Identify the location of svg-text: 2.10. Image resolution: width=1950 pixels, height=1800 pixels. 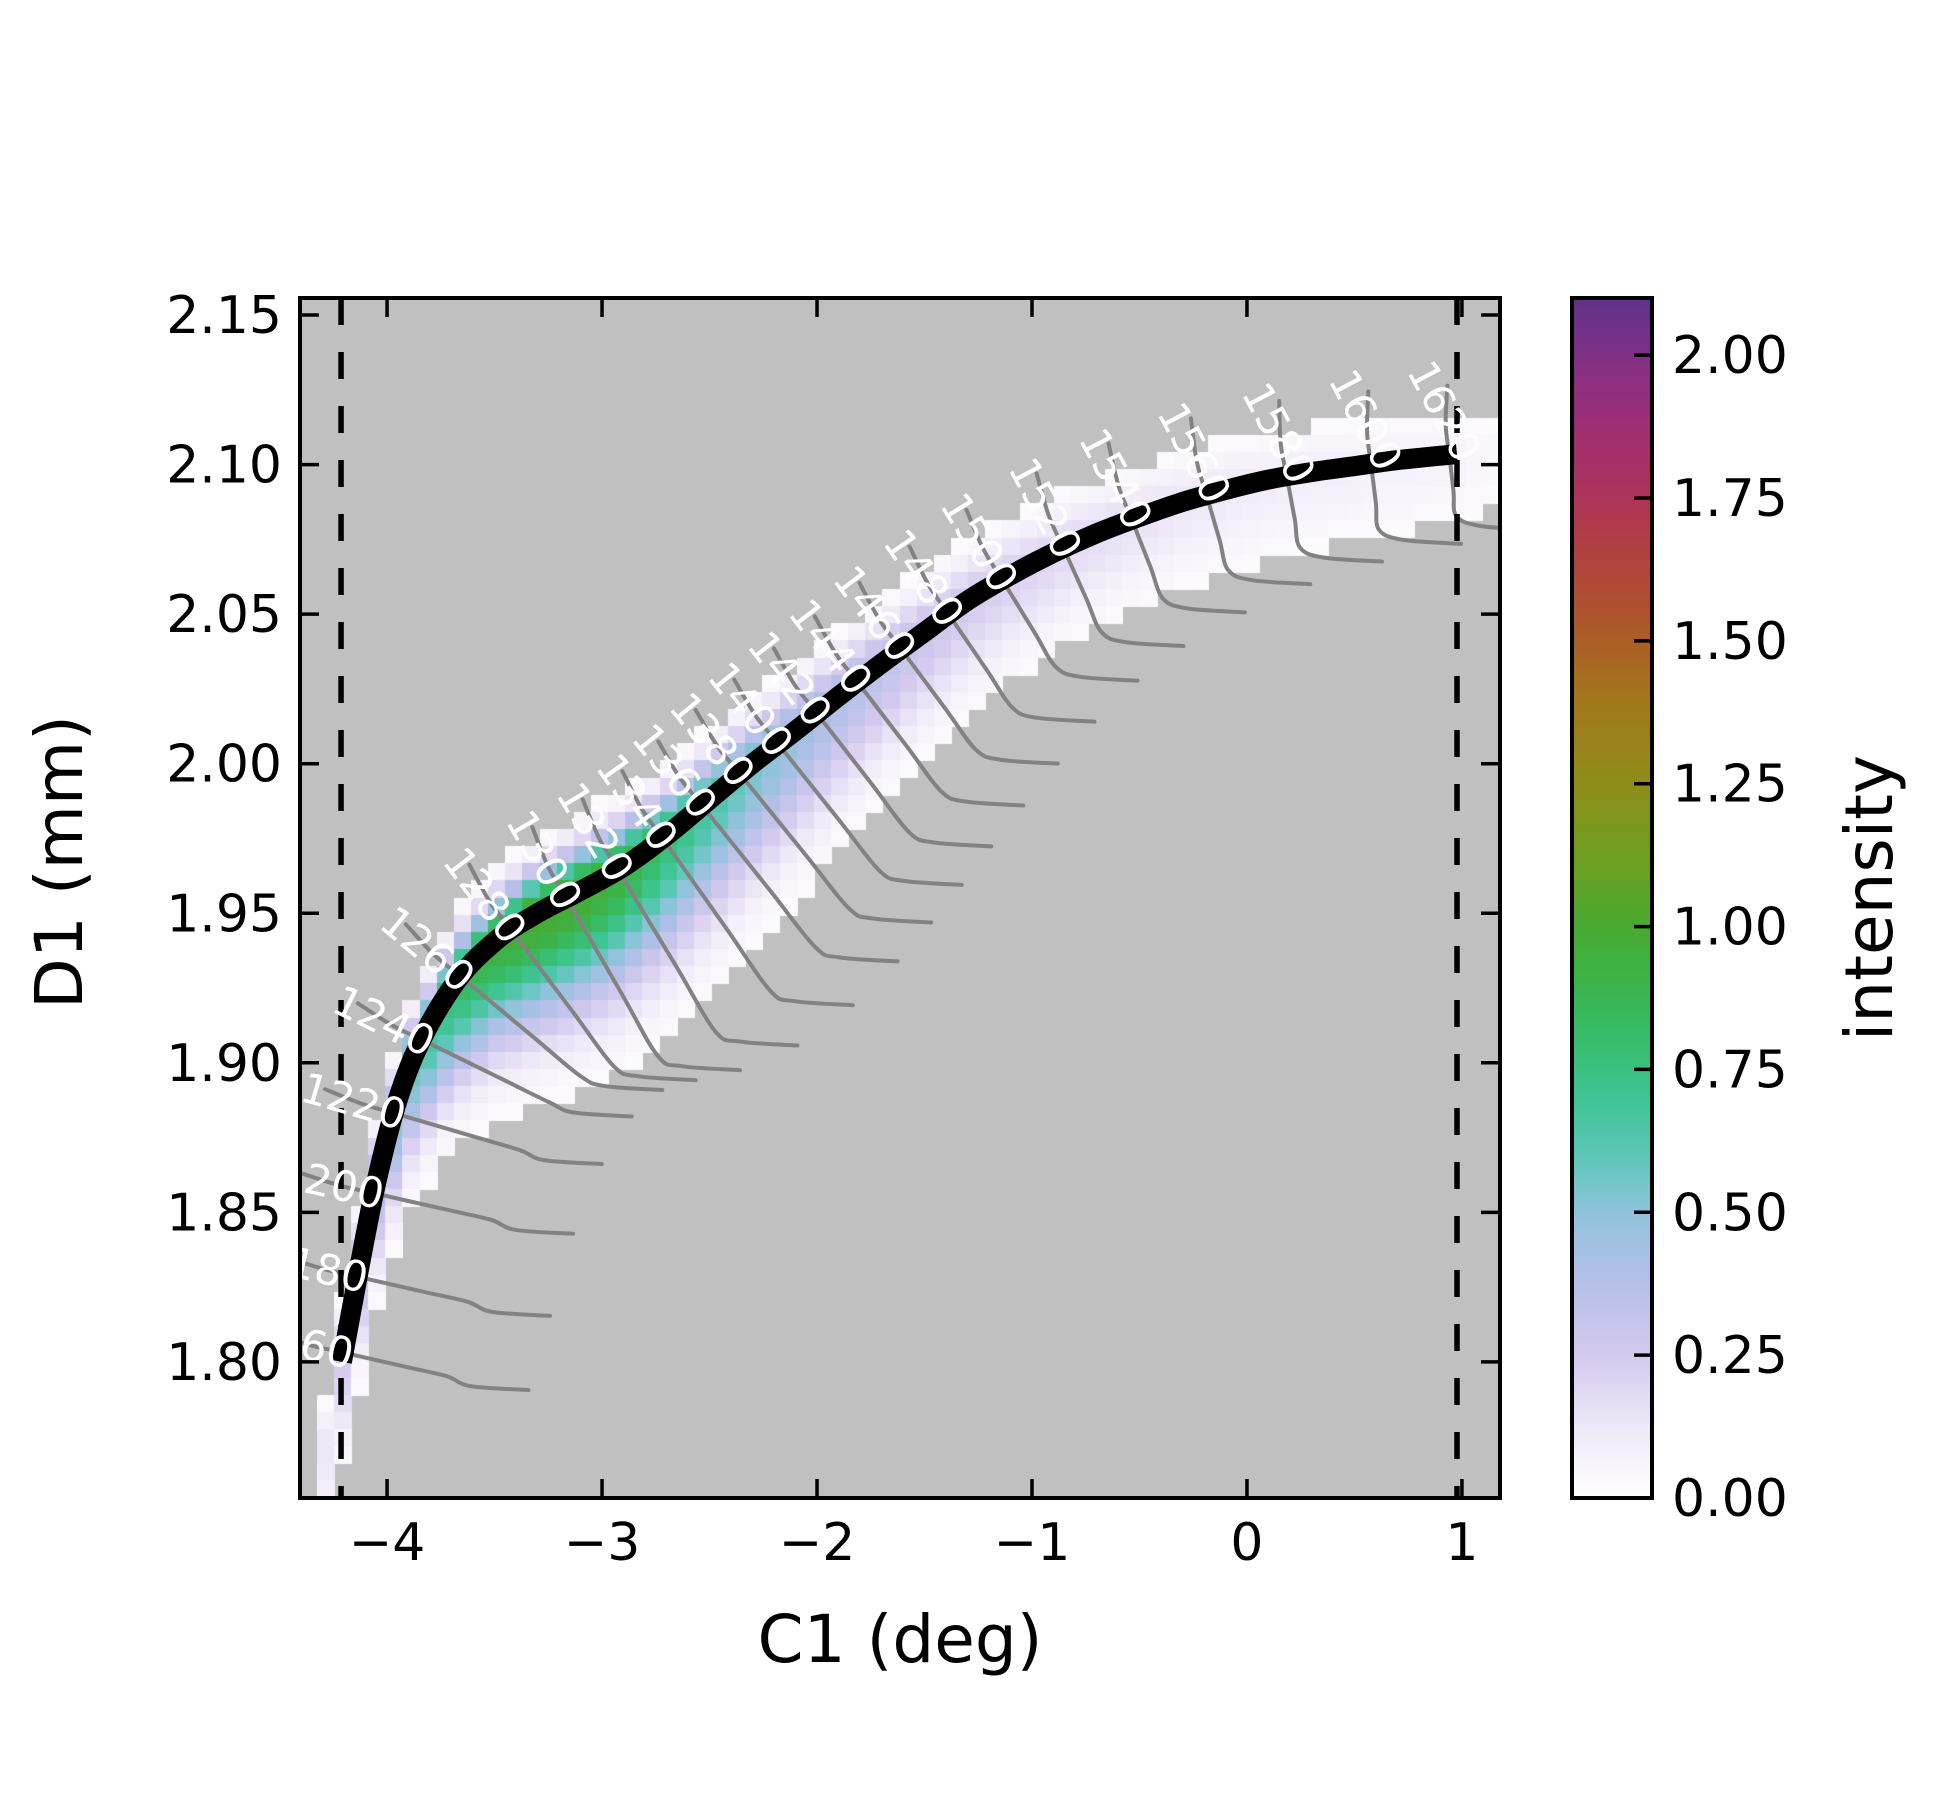
(224, 466).